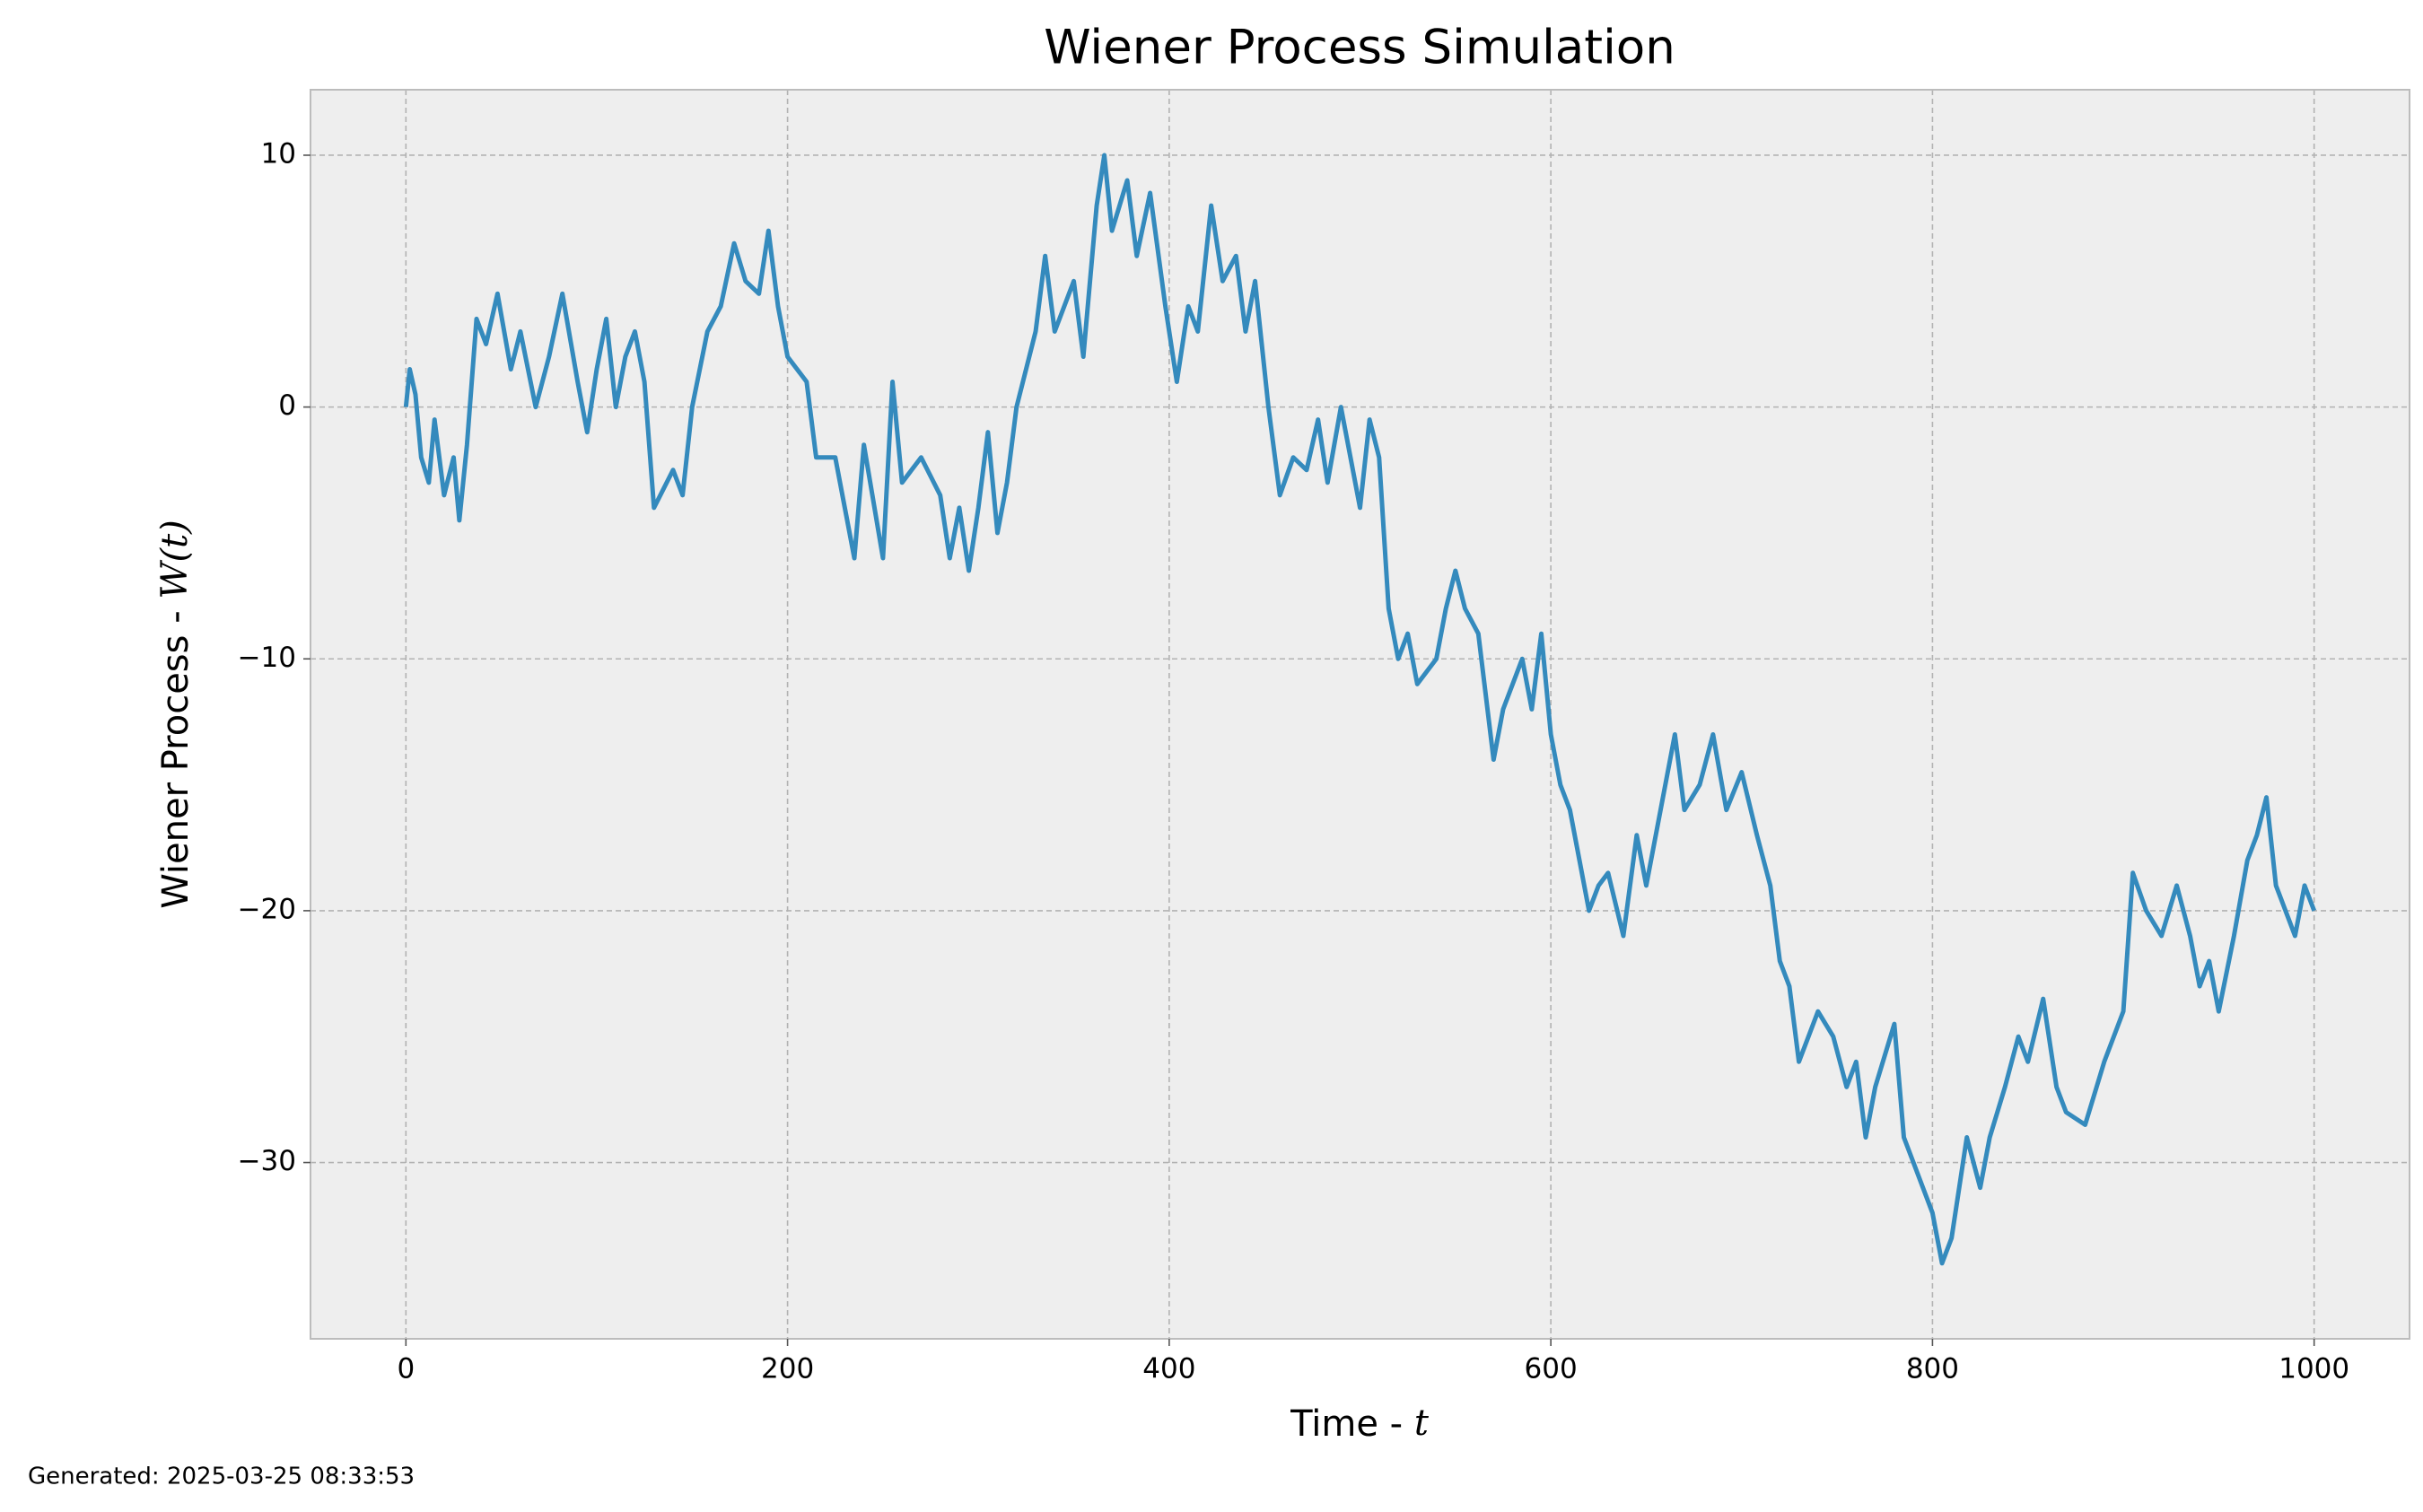 This screenshot has width=2423, height=1512. I want to click on x-tick-label: 200, so click(787, 1369).